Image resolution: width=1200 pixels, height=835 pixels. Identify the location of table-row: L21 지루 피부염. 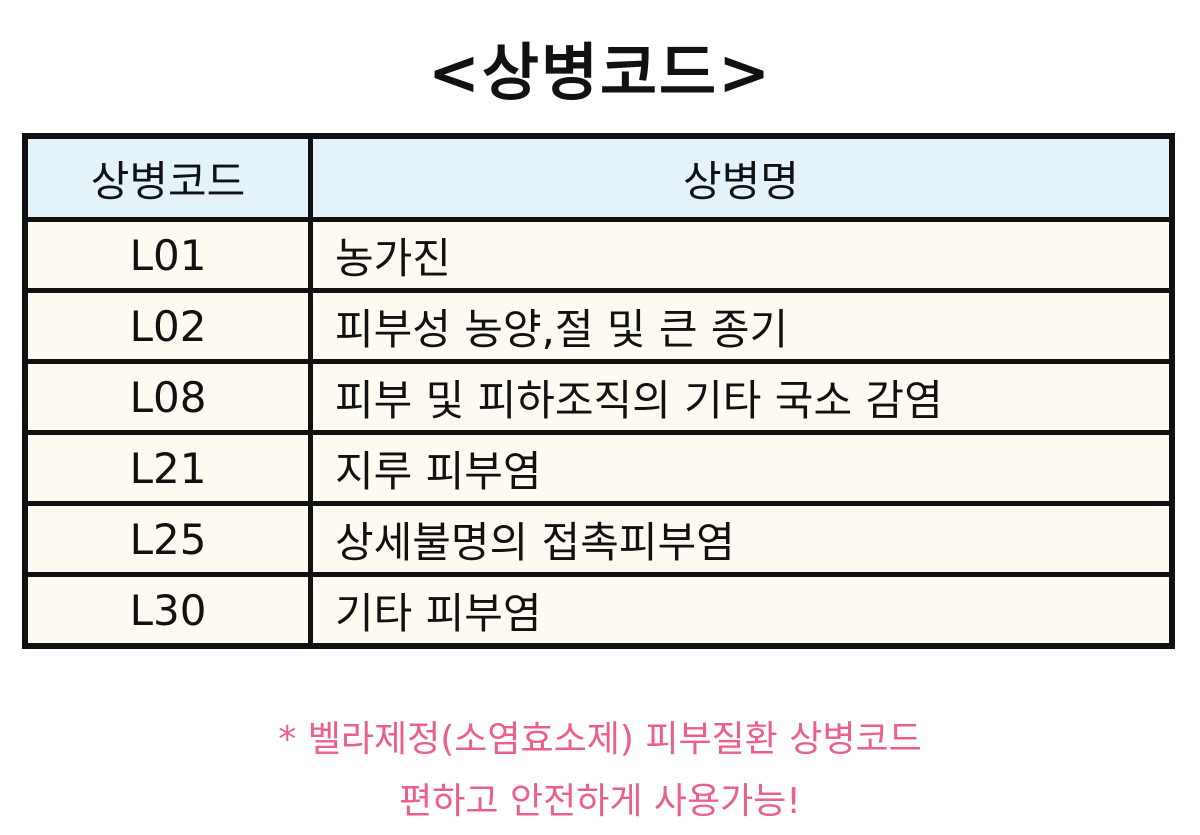
(598, 468).